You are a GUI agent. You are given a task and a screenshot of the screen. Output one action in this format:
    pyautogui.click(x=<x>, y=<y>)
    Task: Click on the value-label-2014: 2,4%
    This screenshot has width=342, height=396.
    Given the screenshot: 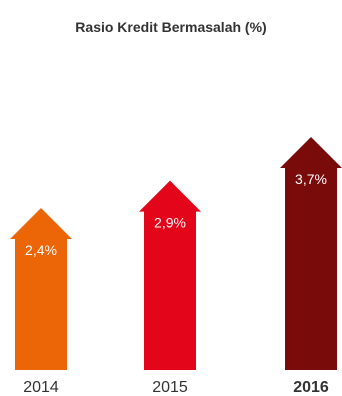 What is the action you would take?
    pyautogui.click(x=41, y=250)
    